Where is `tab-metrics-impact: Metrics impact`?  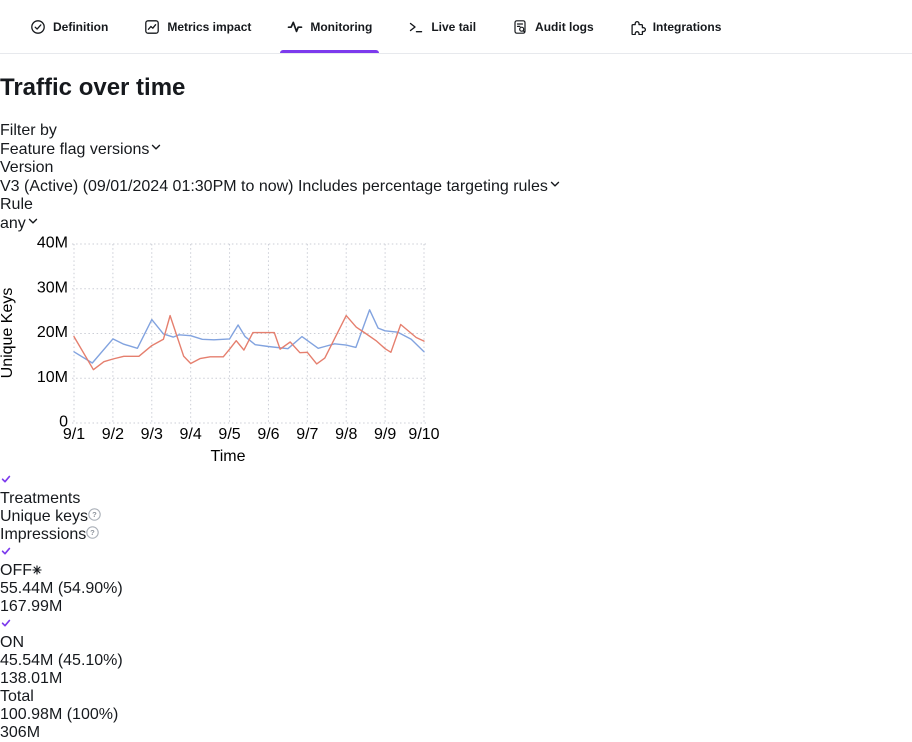 tab-metrics-impact: Metrics impact is located at coordinates (197, 26).